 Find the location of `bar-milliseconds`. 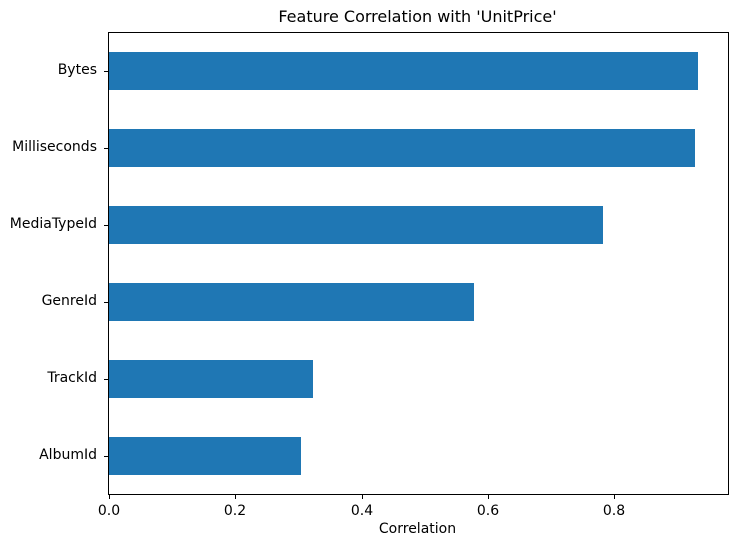

bar-milliseconds is located at coordinates (402, 148).